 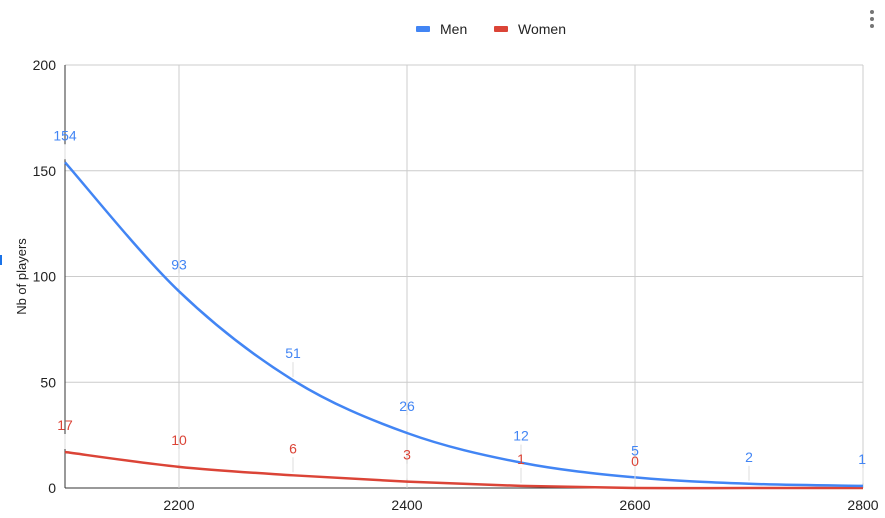 I want to click on data-label: 3, so click(x=407, y=455).